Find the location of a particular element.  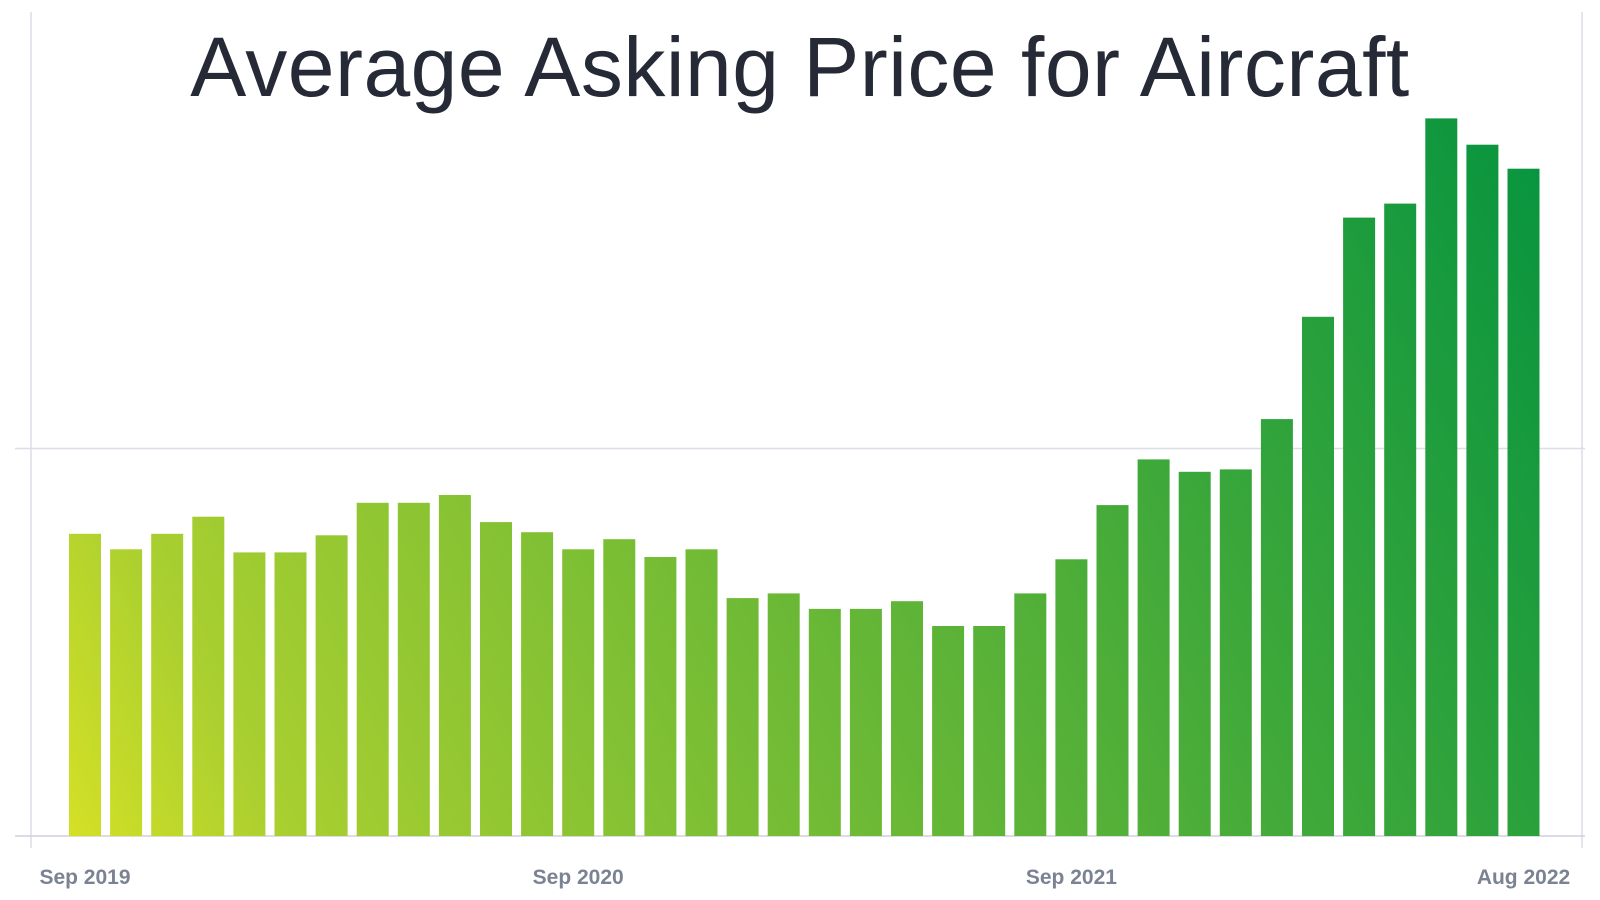

bar-may-2021 is located at coordinates (907, 718).